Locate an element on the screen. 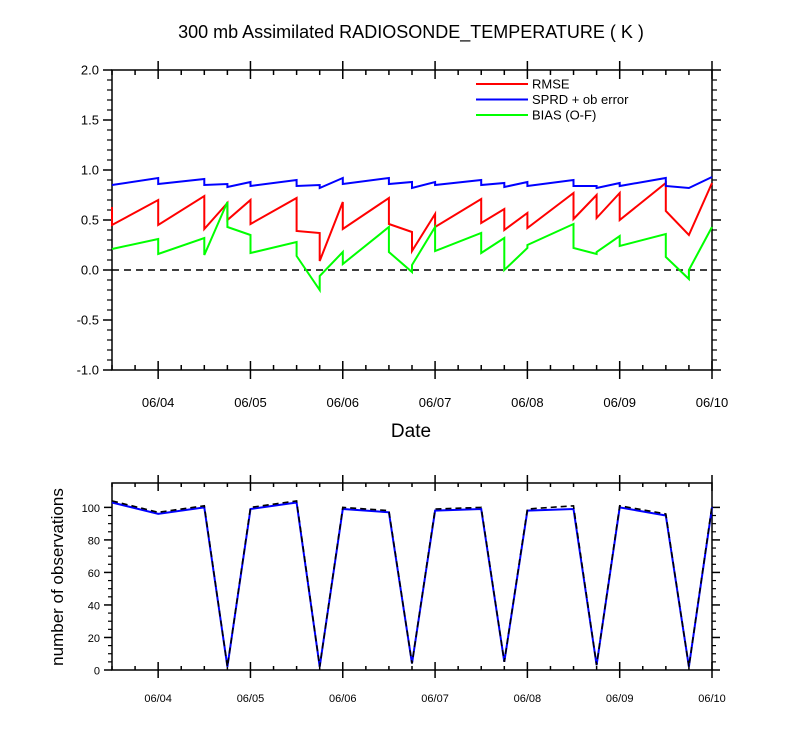 The image size is (800, 750). y-tick-label: 20 is located at coordinates (94, 639).